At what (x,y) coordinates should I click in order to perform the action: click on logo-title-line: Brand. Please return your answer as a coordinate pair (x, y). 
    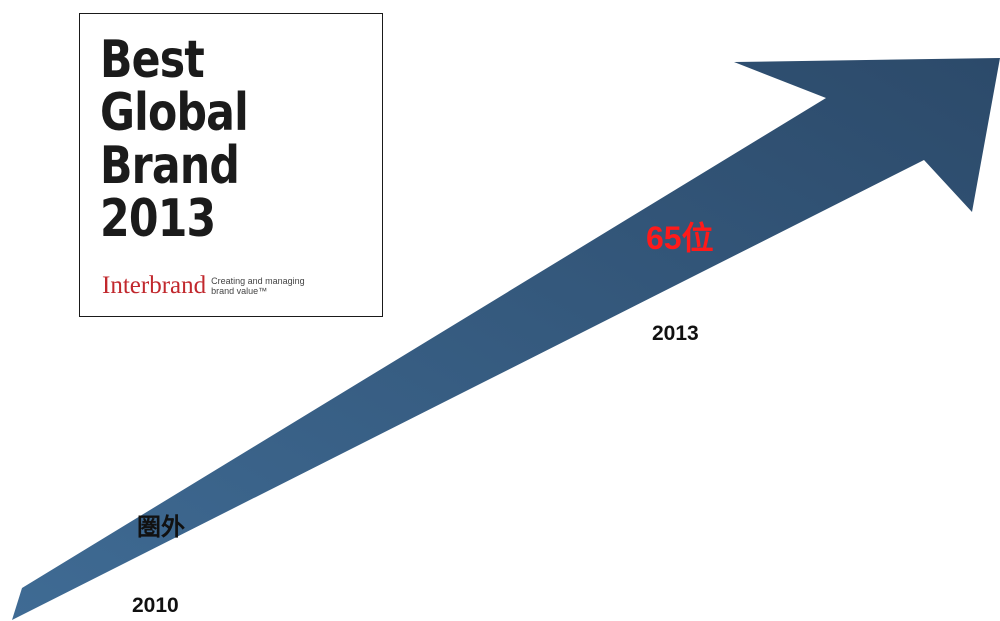
    Looking at the image, I should click on (170, 166).